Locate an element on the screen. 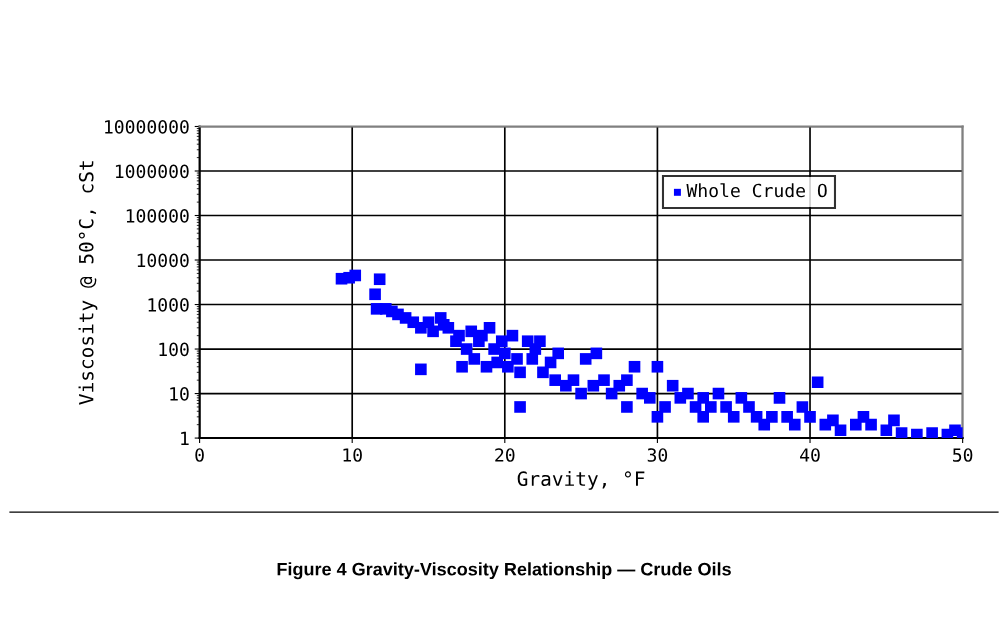 The width and height of the screenshot is (1008, 617). x-tick-label: 30 is located at coordinates (657, 455).